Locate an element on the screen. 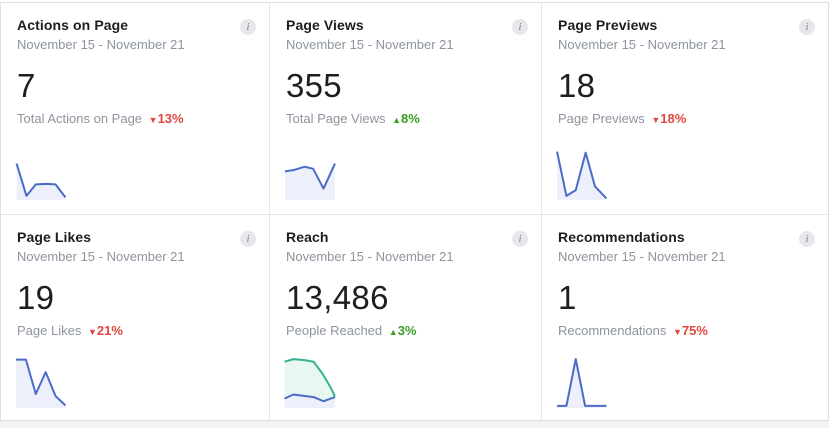 This screenshot has height=428, width=829. page-background-band is located at coordinates (414, 424).